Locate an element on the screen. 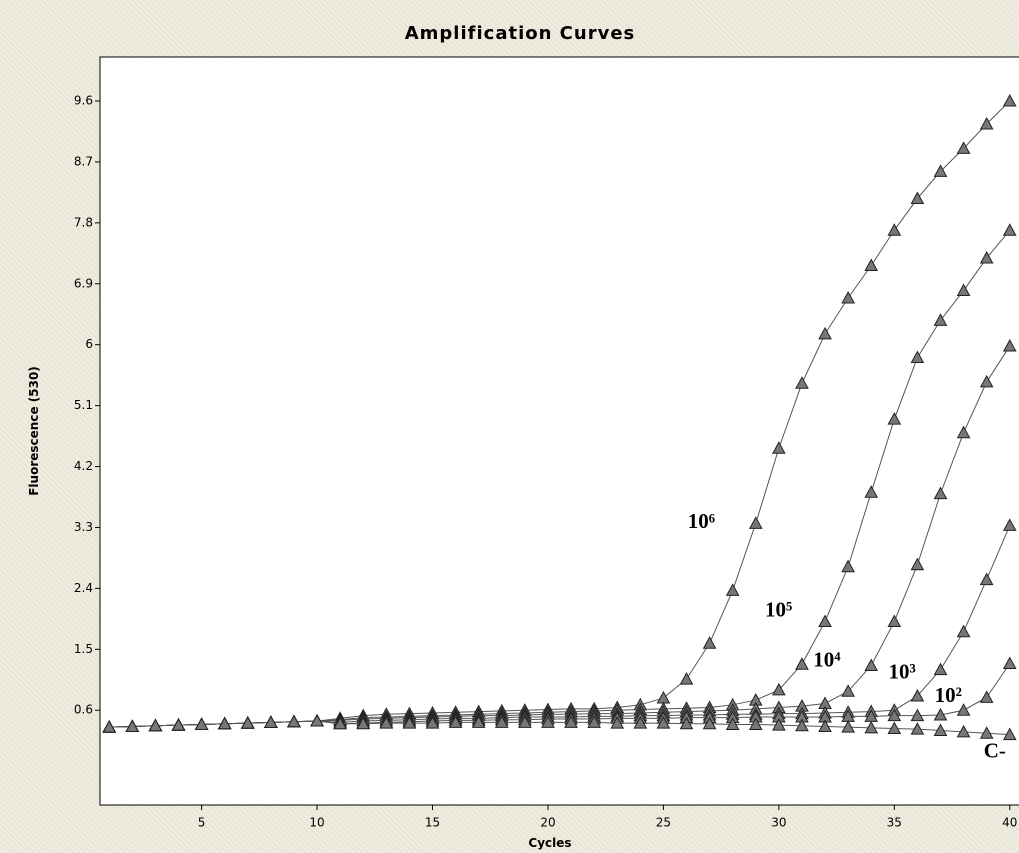 The height and width of the screenshot is (853, 1019). chart-title: Amplification Curves is located at coordinates (520, 33).